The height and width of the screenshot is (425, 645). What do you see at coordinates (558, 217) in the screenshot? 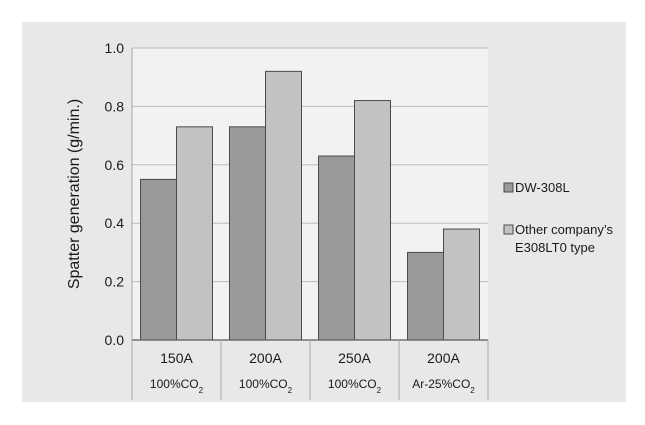
I see `legend: DW-308L Other company’s E308LT0 type` at bounding box center [558, 217].